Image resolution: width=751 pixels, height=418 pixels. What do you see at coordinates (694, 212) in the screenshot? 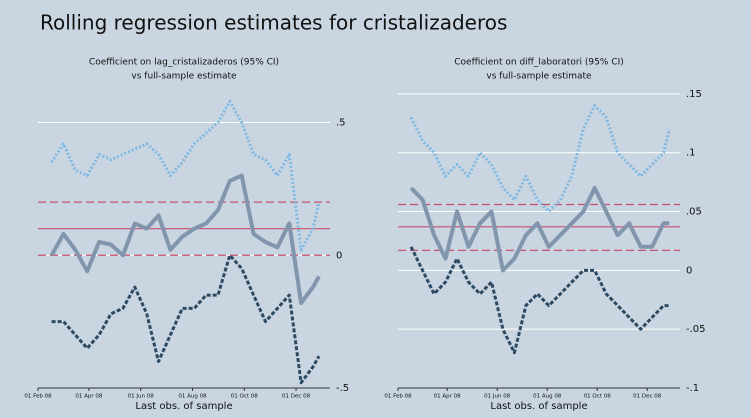
I see `y-tick-label: .05` at bounding box center [694, 212].